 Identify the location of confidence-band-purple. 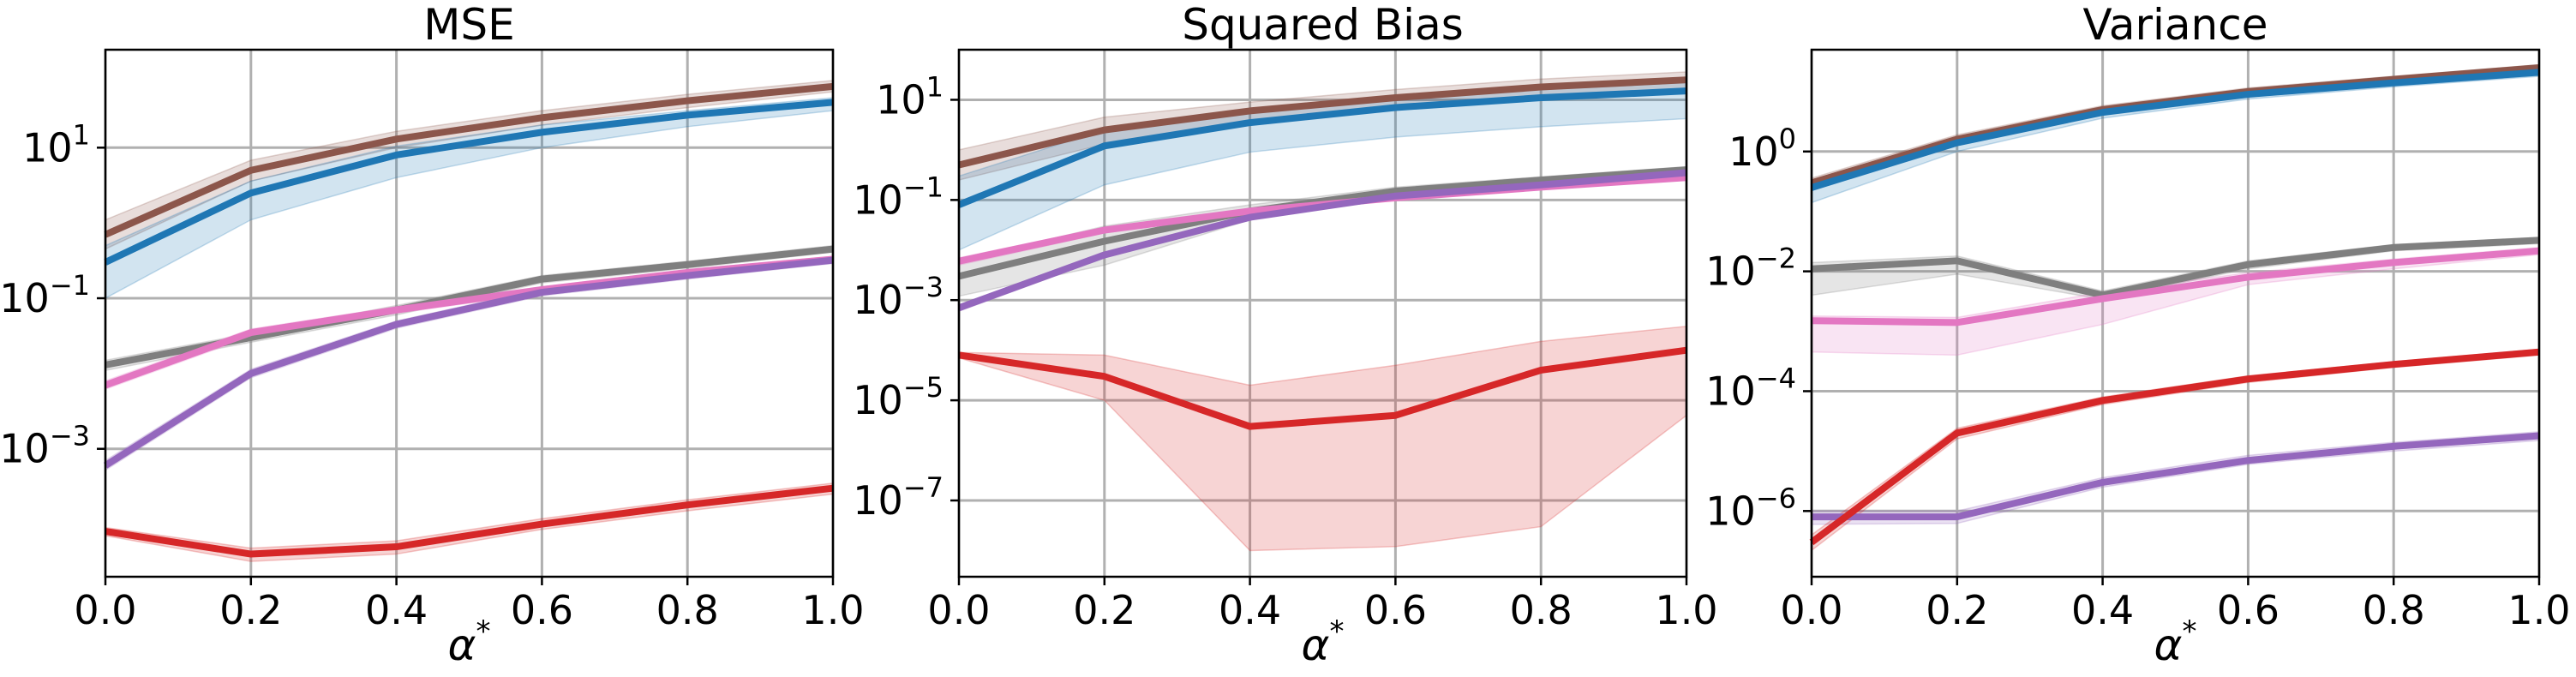
(469, 364).